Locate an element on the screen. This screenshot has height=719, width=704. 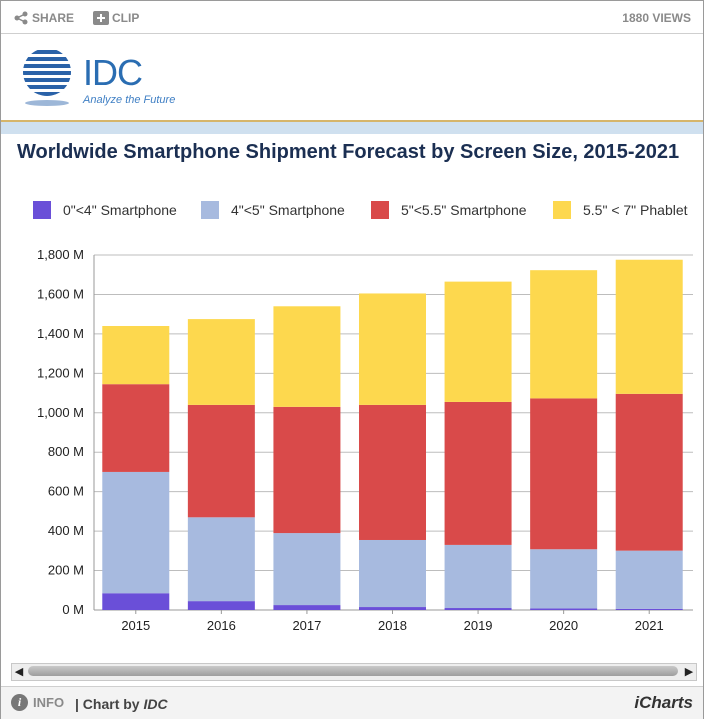
plus-icon is located at coordinates (101, 18).